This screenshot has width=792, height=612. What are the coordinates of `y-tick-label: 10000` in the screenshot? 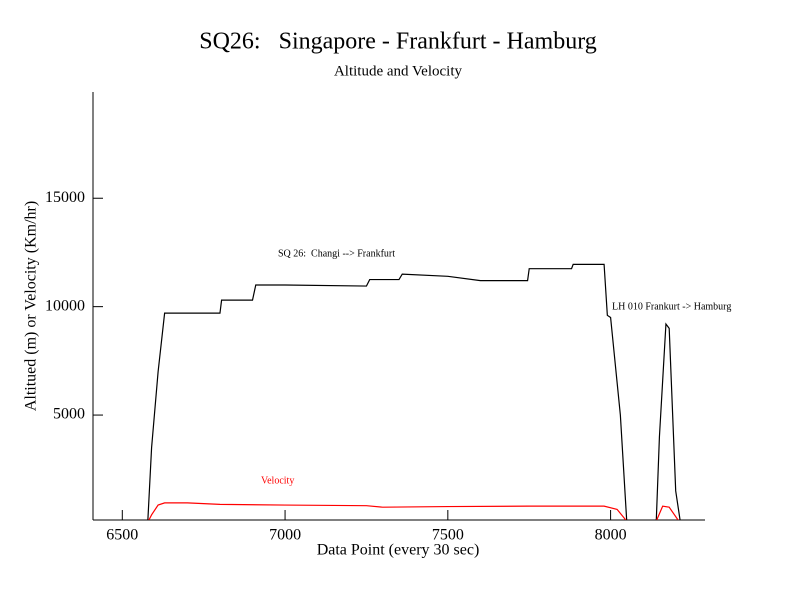 It's located at (65, 305).